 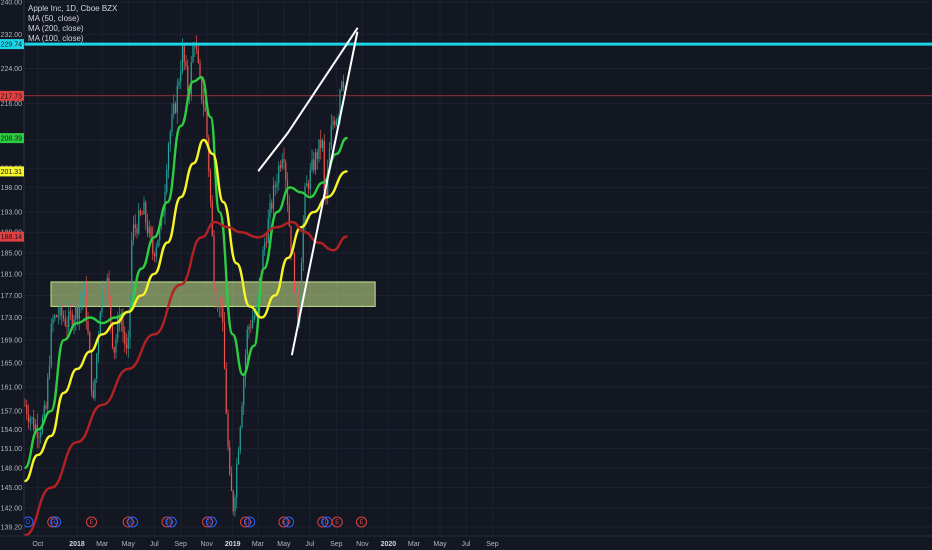 What do you see at coordinates (72, 29) in the screenshot?
I see `legend-ma-200: MA (200, close)` at bounding box center [72, 29].